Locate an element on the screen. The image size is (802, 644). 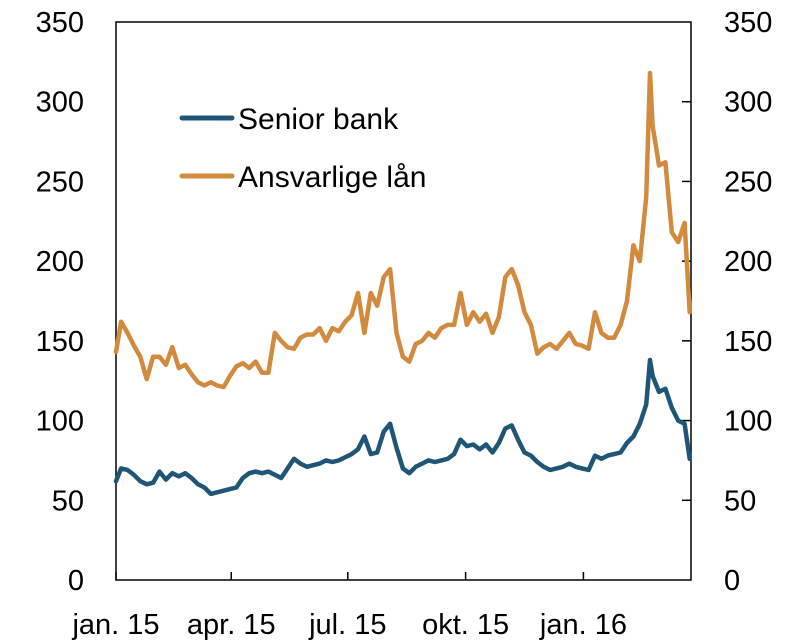
x-tick-label: jan. 15 is located at coordinates (115, 625).